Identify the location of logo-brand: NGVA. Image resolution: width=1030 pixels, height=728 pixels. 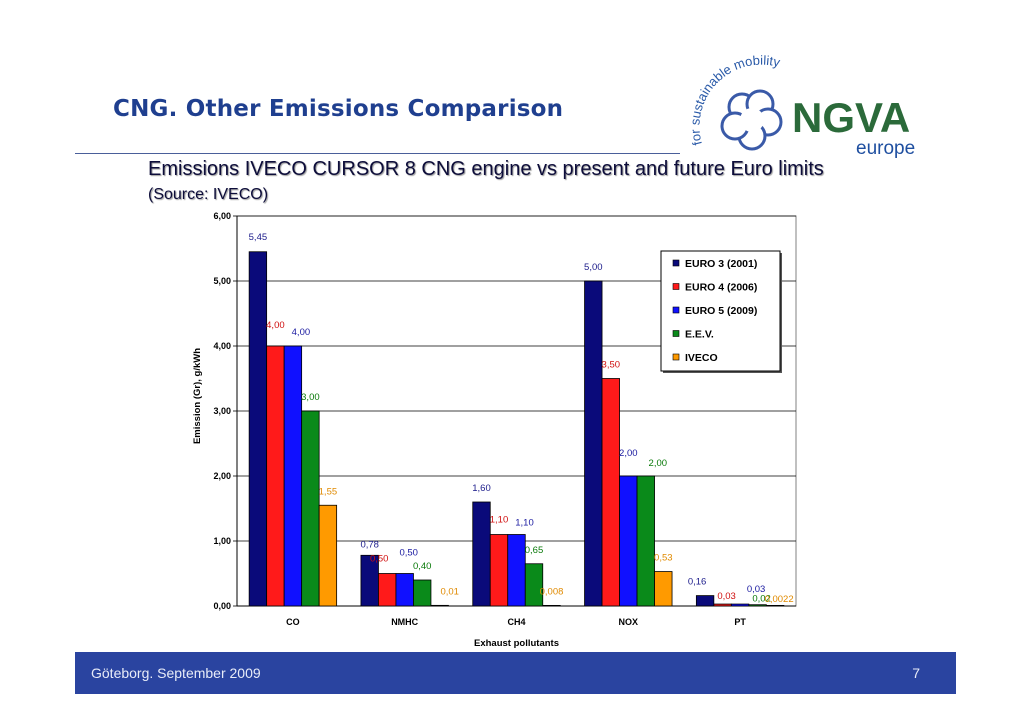
(851, 117).